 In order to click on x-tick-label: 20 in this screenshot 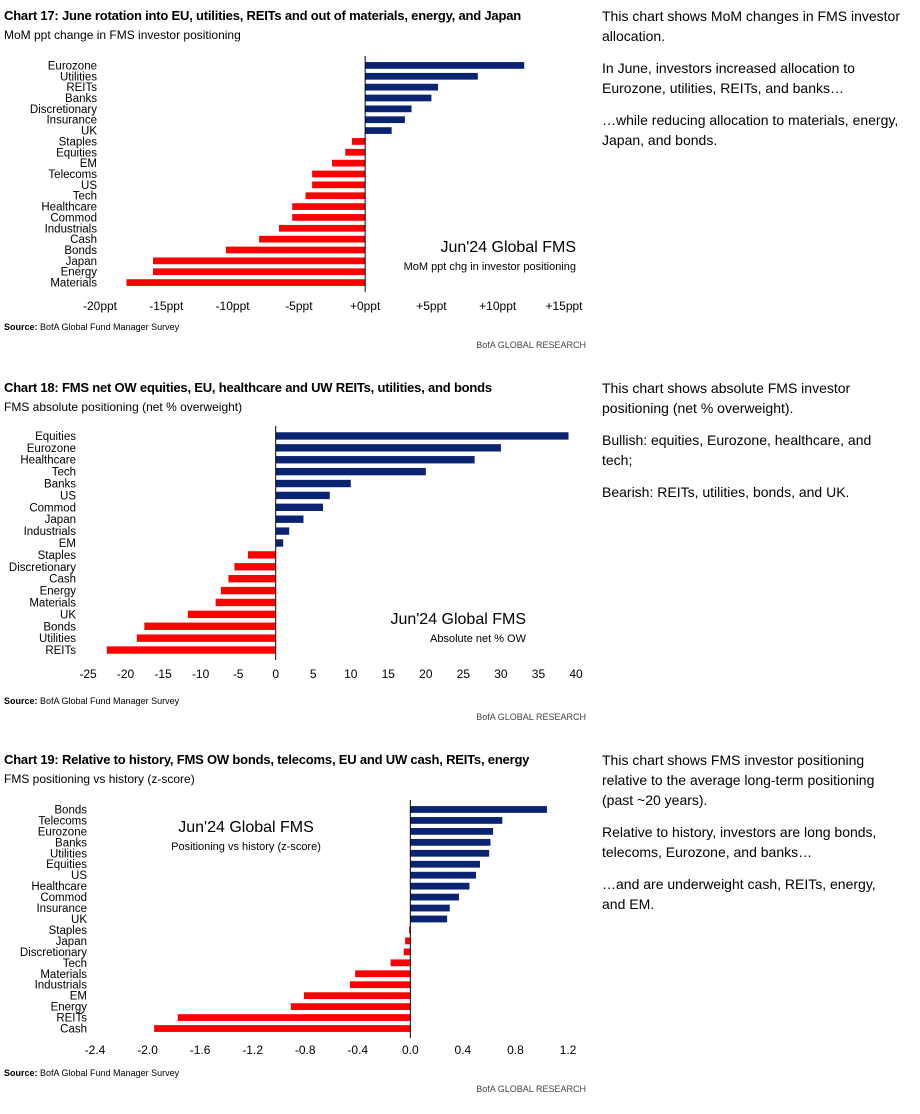, I will do `click(426, 674)`.